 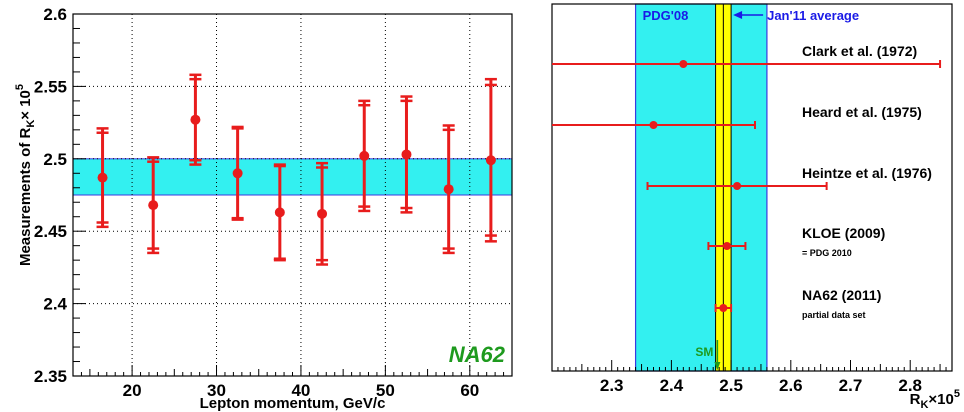 What do you see at coordinates (851, 385) in the screenshot?
I see `x-tick-label: 2.7` at bounding box center [851, 385].